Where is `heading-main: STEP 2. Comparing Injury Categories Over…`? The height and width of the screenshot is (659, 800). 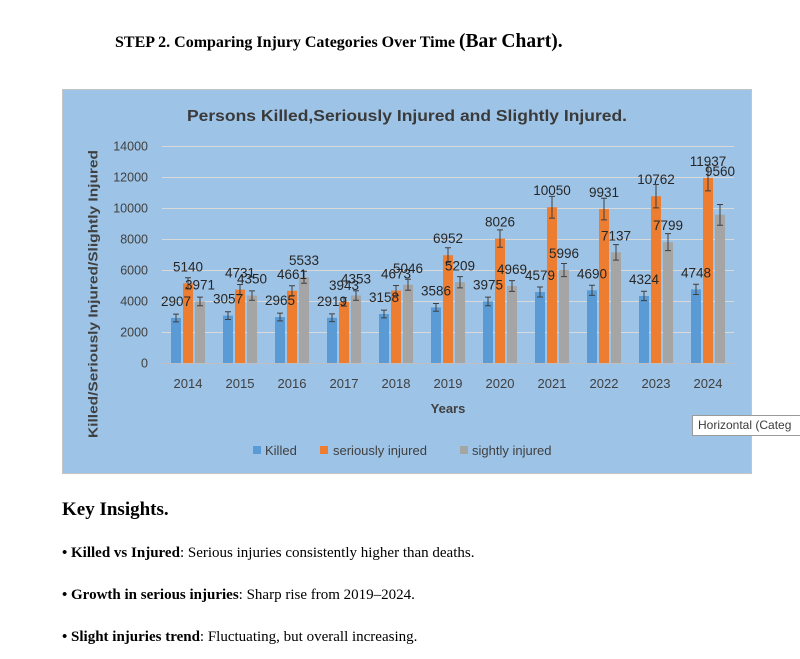
heading-main: STEP 2. Comparing Injury Categories Over… is located at coordinates (285, 42).